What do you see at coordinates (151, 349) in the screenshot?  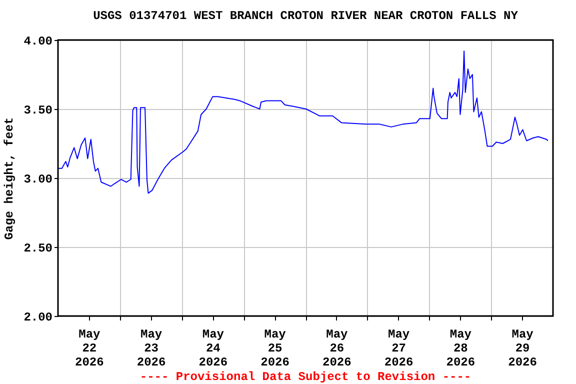 I see `x-tick-label: May 23 2026` at bounding box center [151, 349].